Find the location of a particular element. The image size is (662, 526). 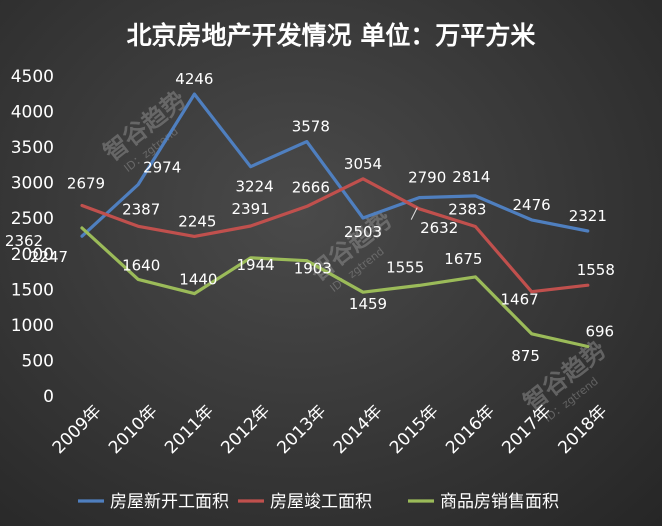

y-tick-label: 1500 is located at coordinates (32, 290).